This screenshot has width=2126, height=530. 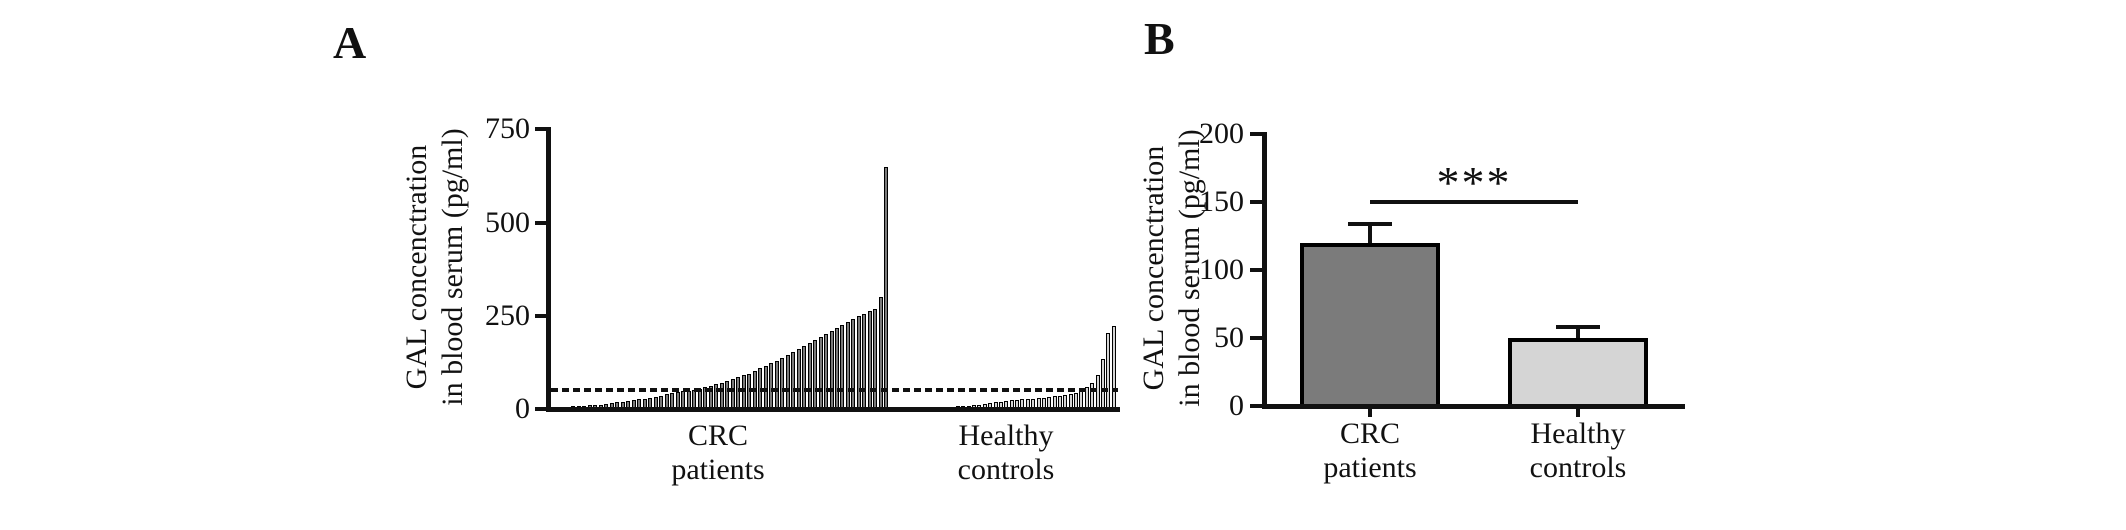 I want to click on panel-b-y-axis-line, so click(x=1264, y=270).